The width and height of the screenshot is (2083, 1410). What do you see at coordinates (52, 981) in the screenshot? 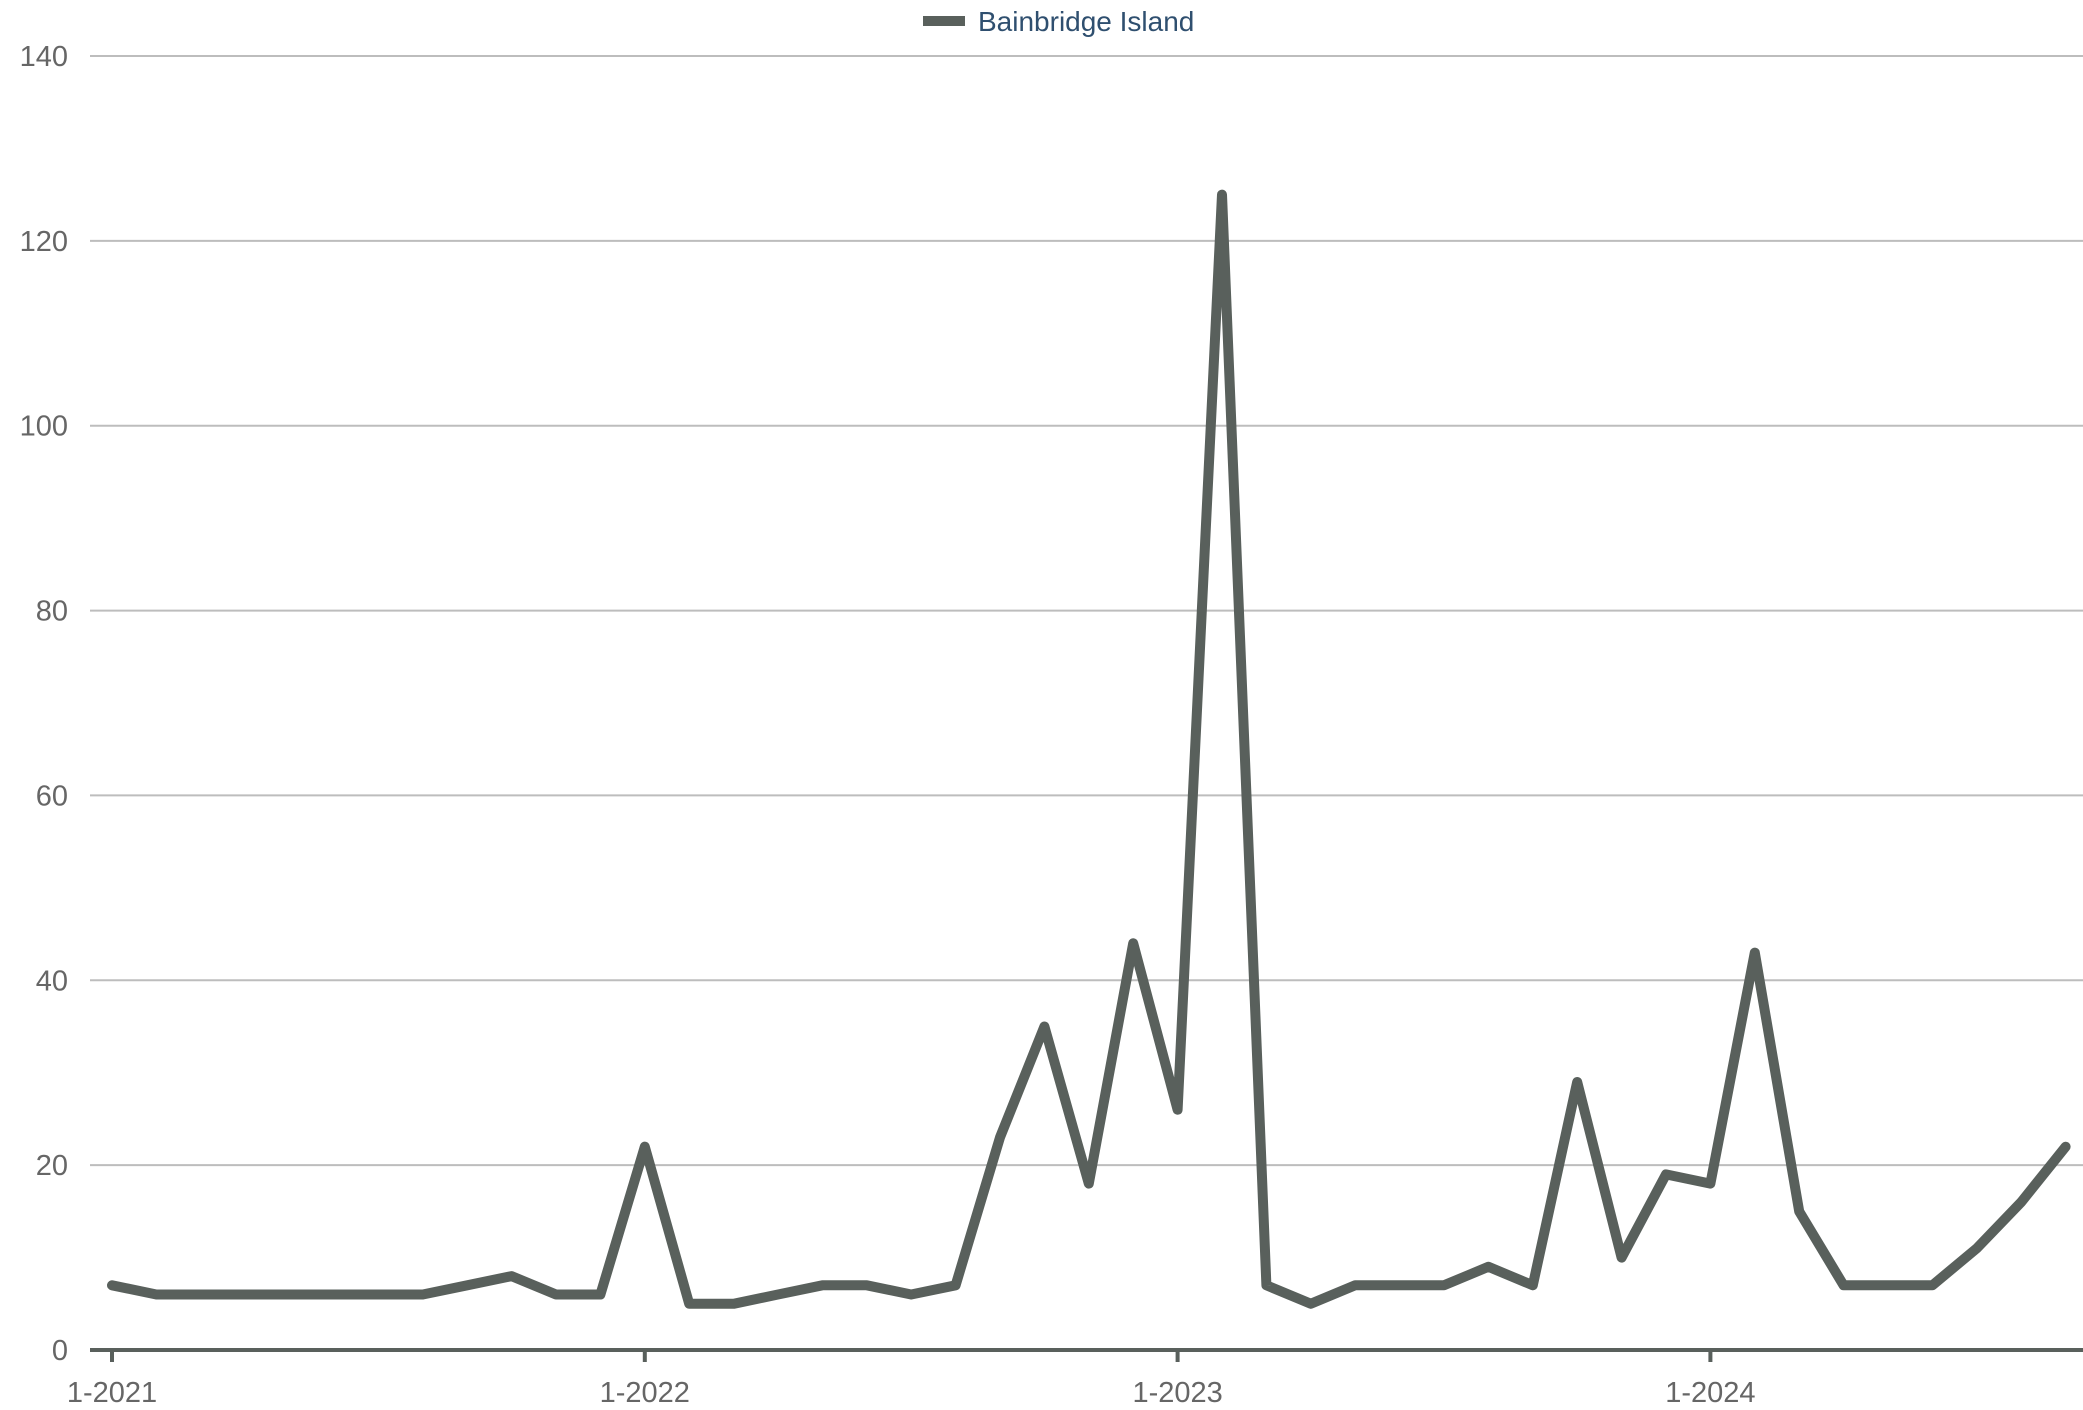
I see `y-tick-label: 40` at bounding box center [52, 981].